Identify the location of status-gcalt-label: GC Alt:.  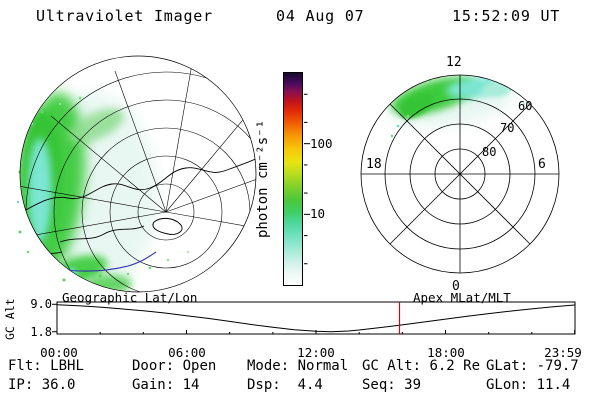
(392, 366).